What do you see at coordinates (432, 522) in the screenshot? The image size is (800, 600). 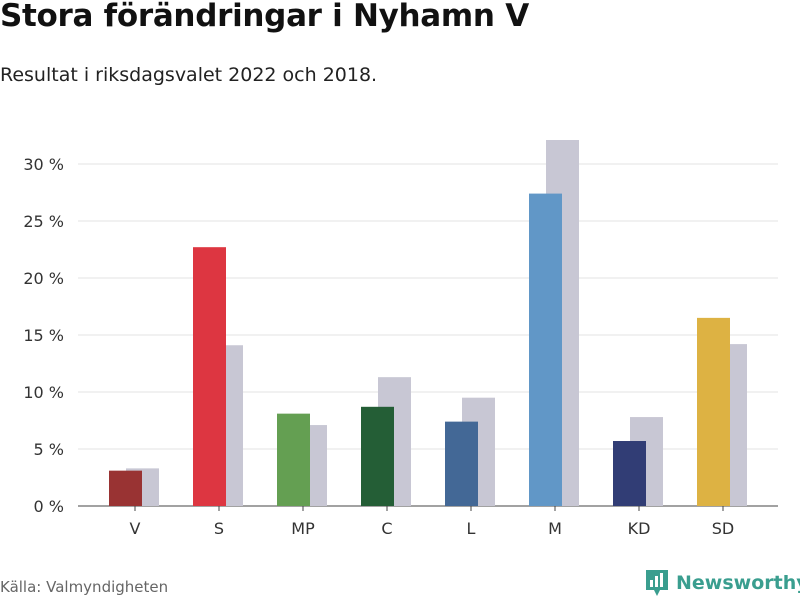 I see `x-axis-ticks: V S MP C L M KD SD` at bounding box center [432, 522].